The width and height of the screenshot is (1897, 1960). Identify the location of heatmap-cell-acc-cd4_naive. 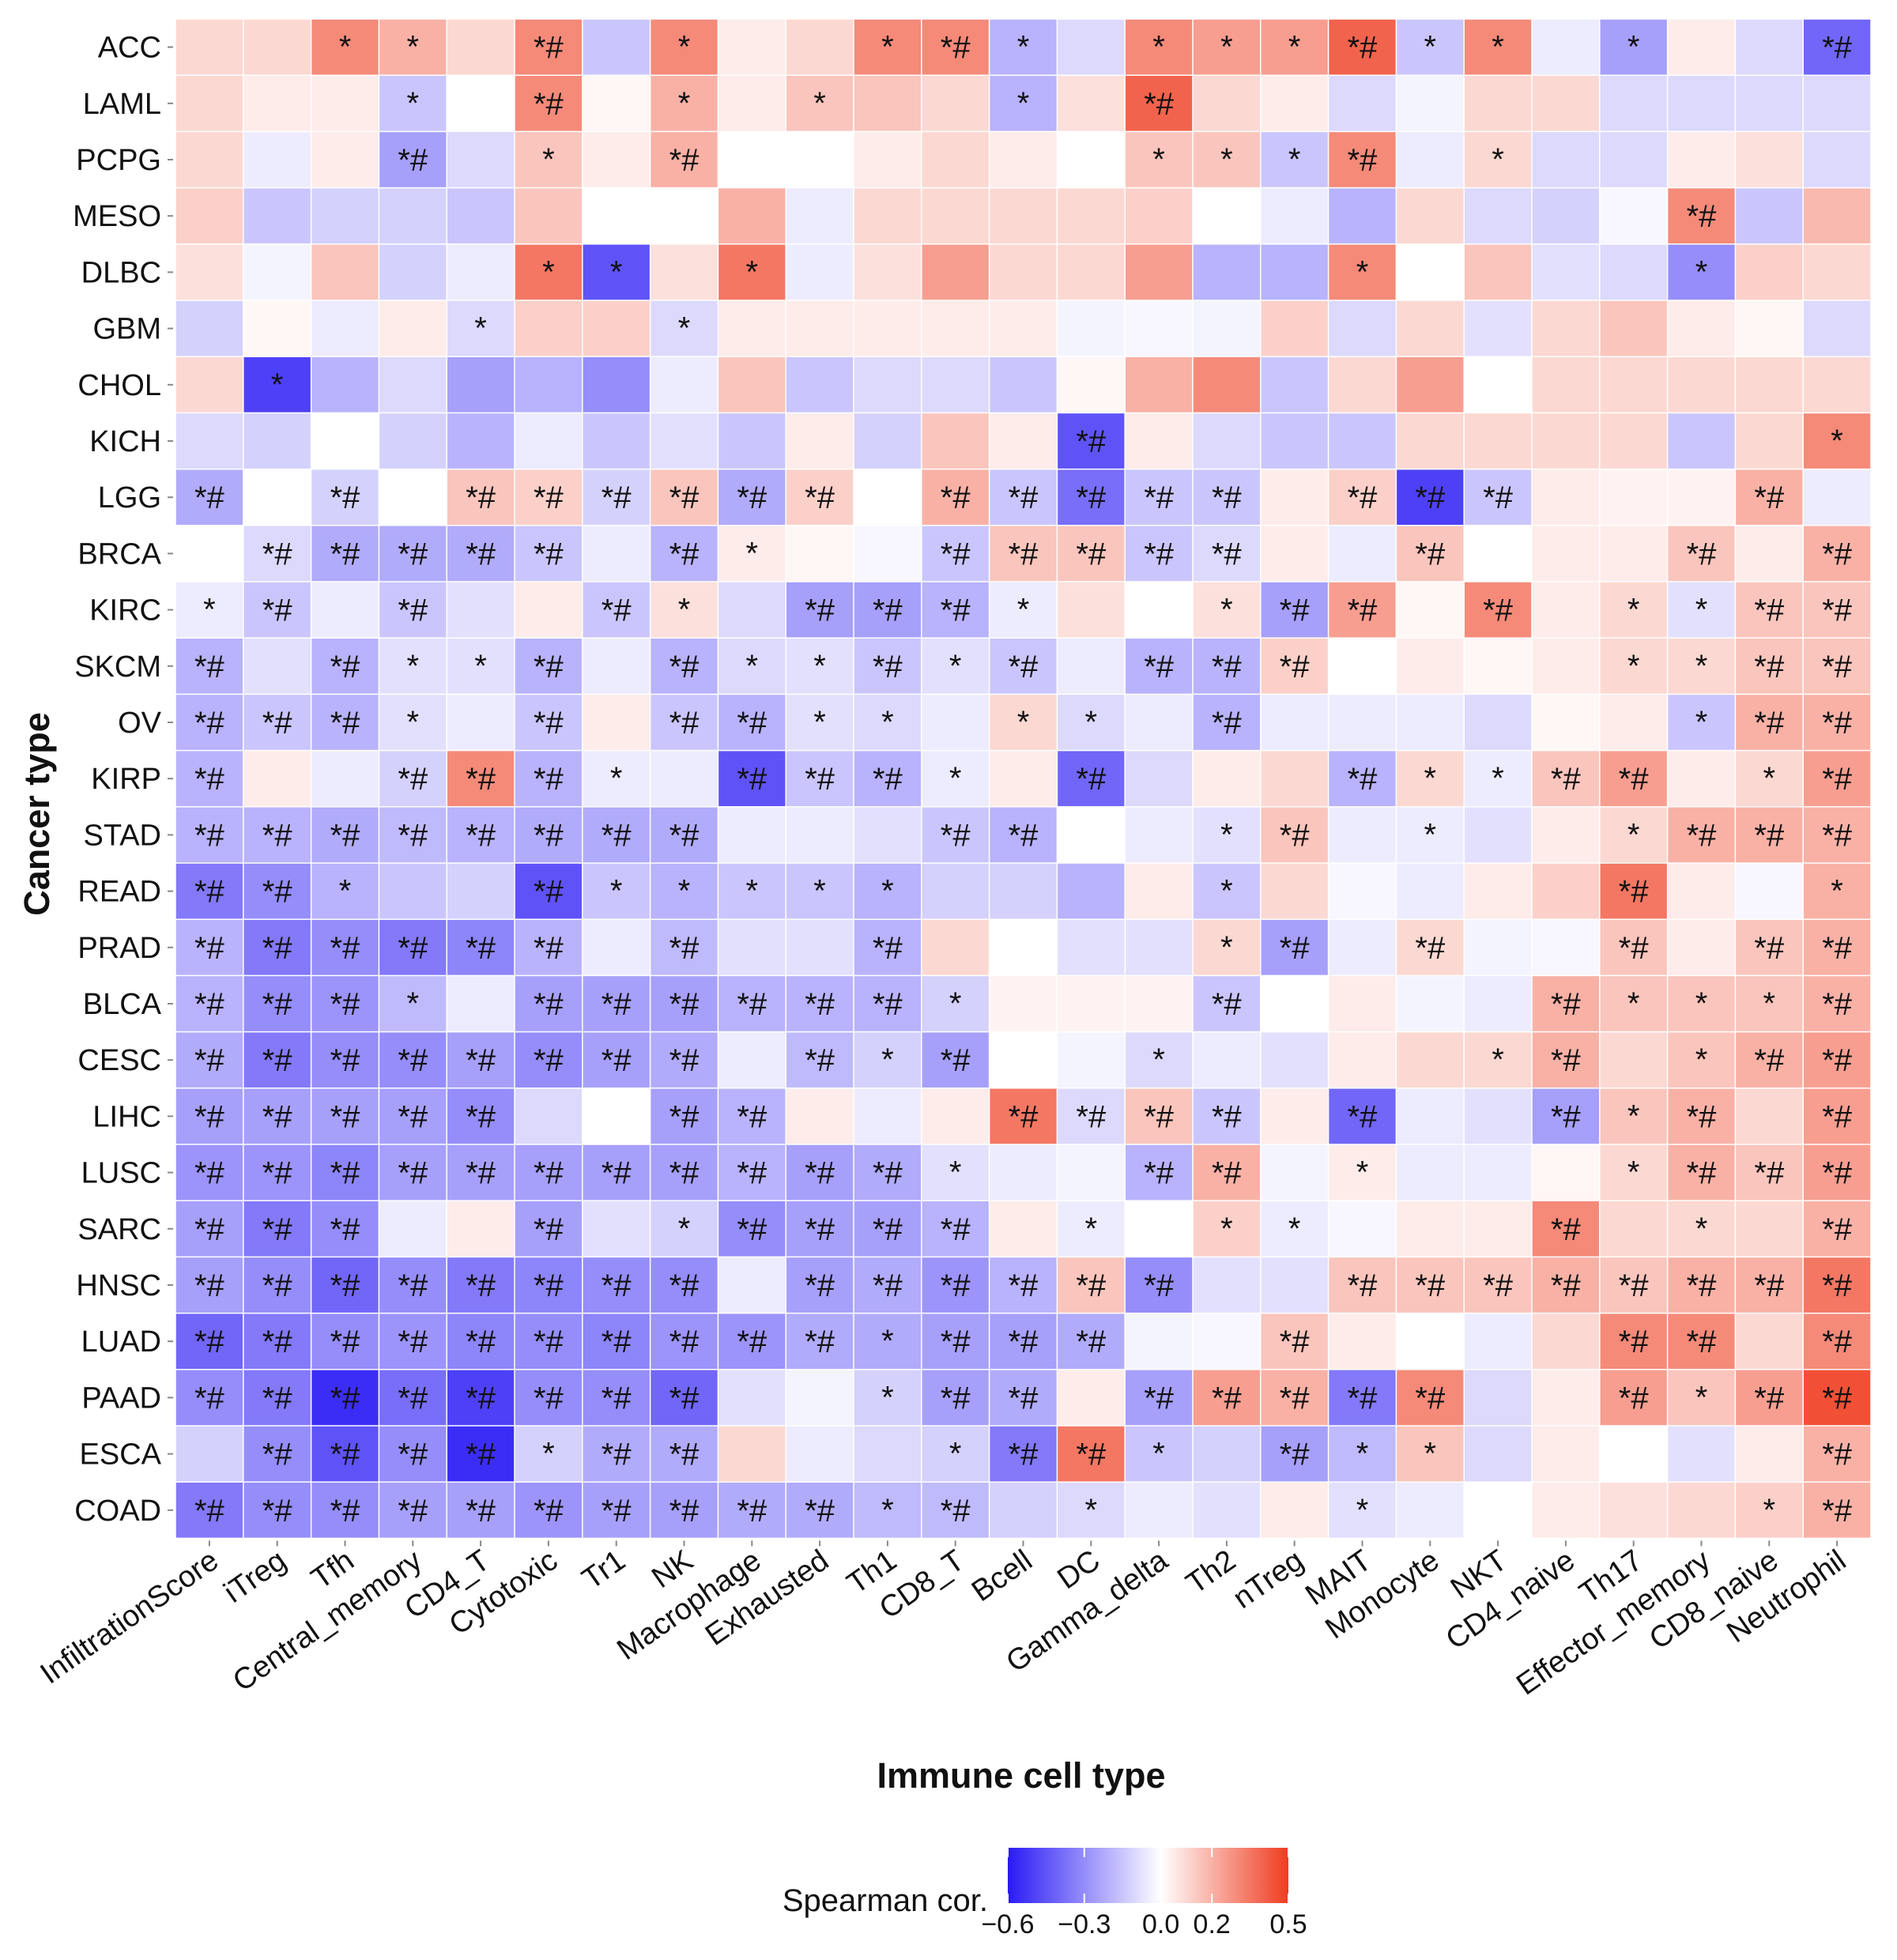
(1566, 47).